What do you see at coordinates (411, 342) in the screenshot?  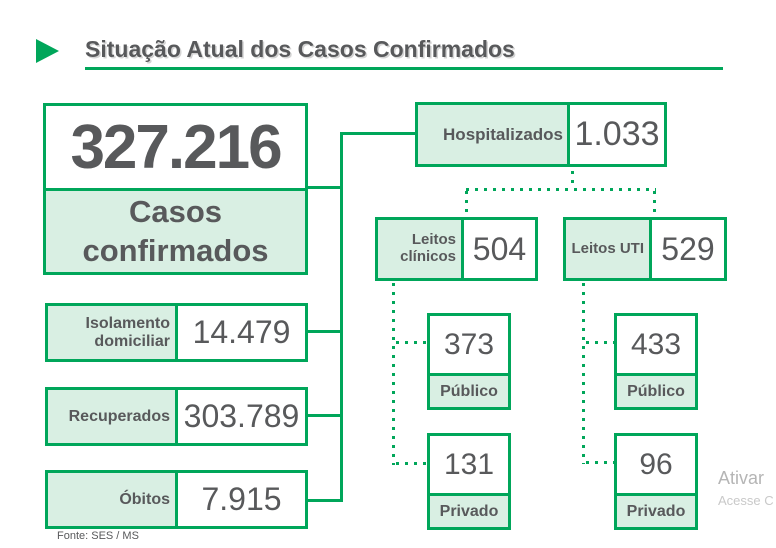 I see `dotted-stub-clinical-public` at bounding box center [411, 342].